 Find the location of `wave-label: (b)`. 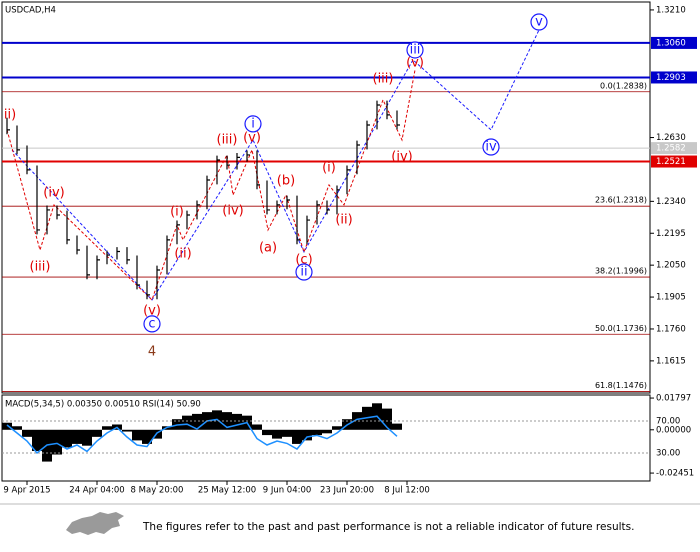

wave-label: (b) is located at coordinates (286, 180).